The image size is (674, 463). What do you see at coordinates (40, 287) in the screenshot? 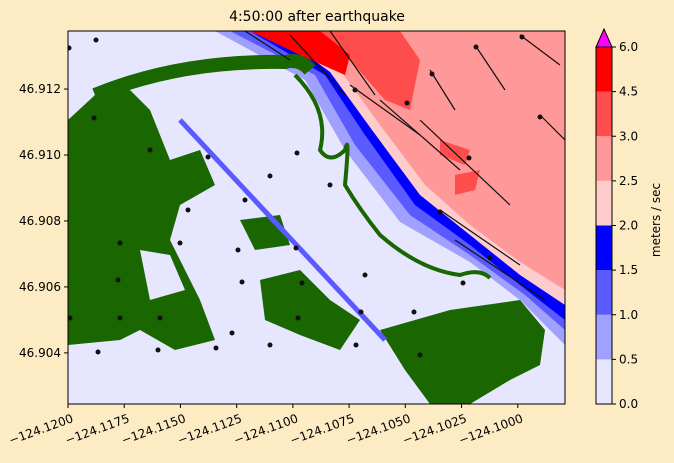
I see `y-tick-label: 46.906` at bounding box center [40, 287].